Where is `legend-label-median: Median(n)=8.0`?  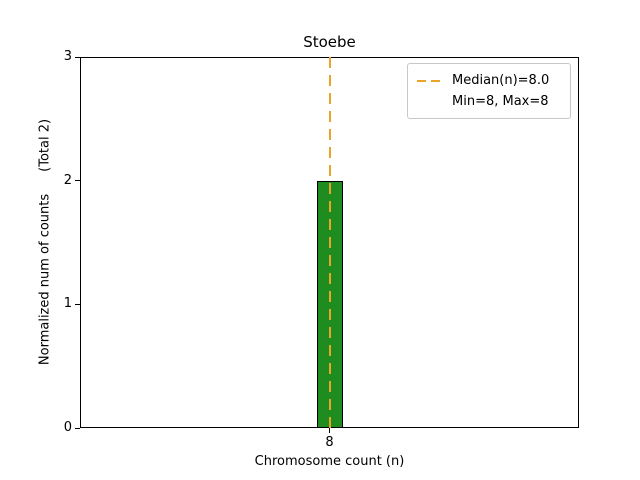 legend-label-median: Median(n)=8.0 is located at coordinates (501, 80).